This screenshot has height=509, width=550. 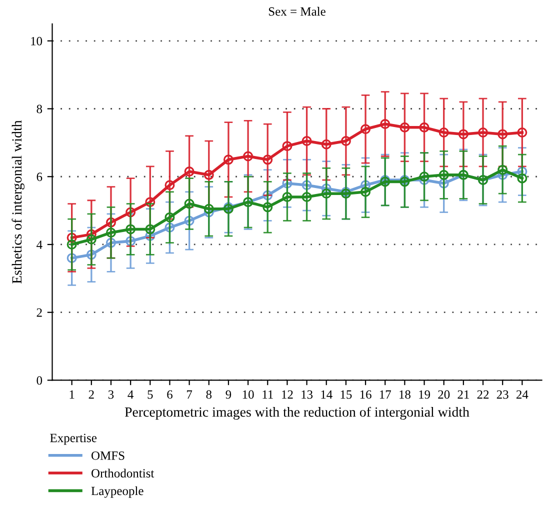 What do you see at coordinates (248, 394) in the screenshot?
I see `x-tick-label: 10` at bounding box center [248, 394].